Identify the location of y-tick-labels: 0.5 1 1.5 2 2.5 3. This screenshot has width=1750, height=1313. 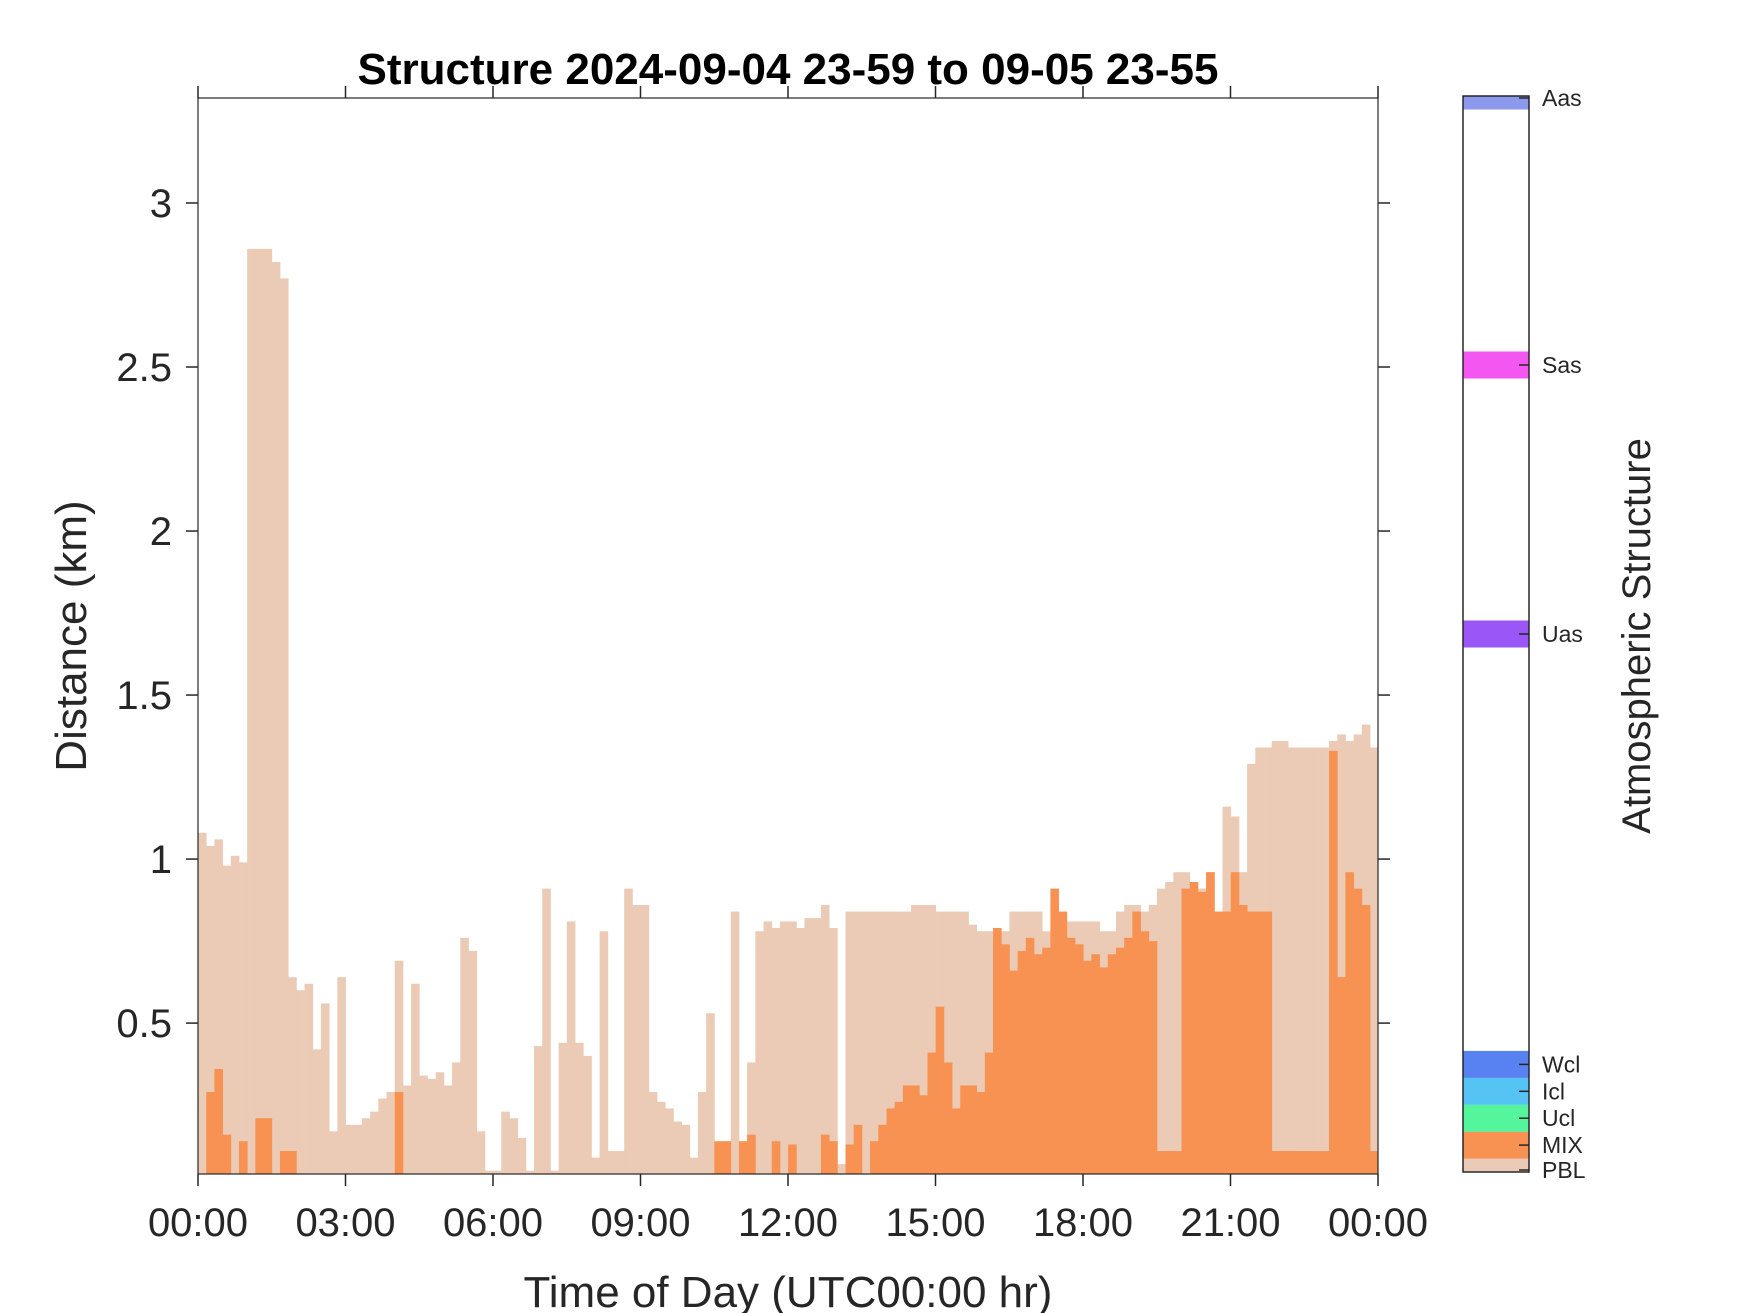
(144, 614).